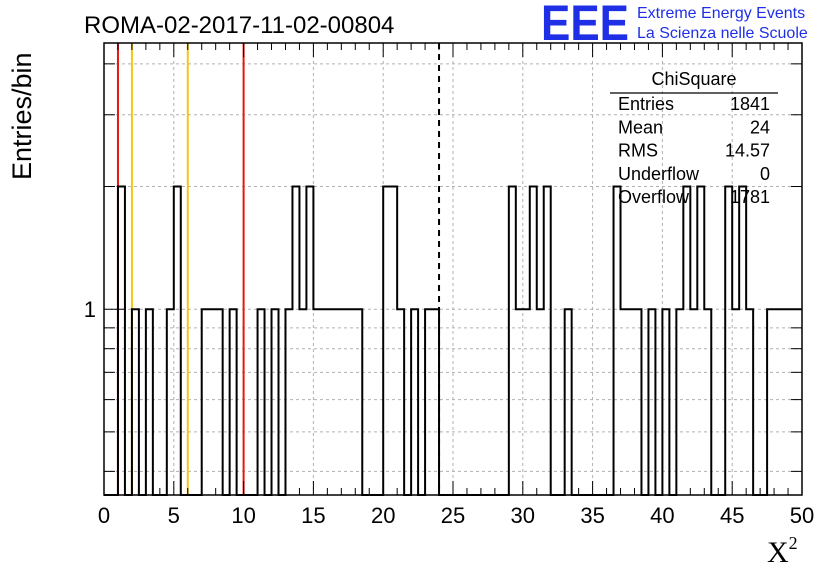  I want to click on stats-row-value: 1781, so click(750, 197).